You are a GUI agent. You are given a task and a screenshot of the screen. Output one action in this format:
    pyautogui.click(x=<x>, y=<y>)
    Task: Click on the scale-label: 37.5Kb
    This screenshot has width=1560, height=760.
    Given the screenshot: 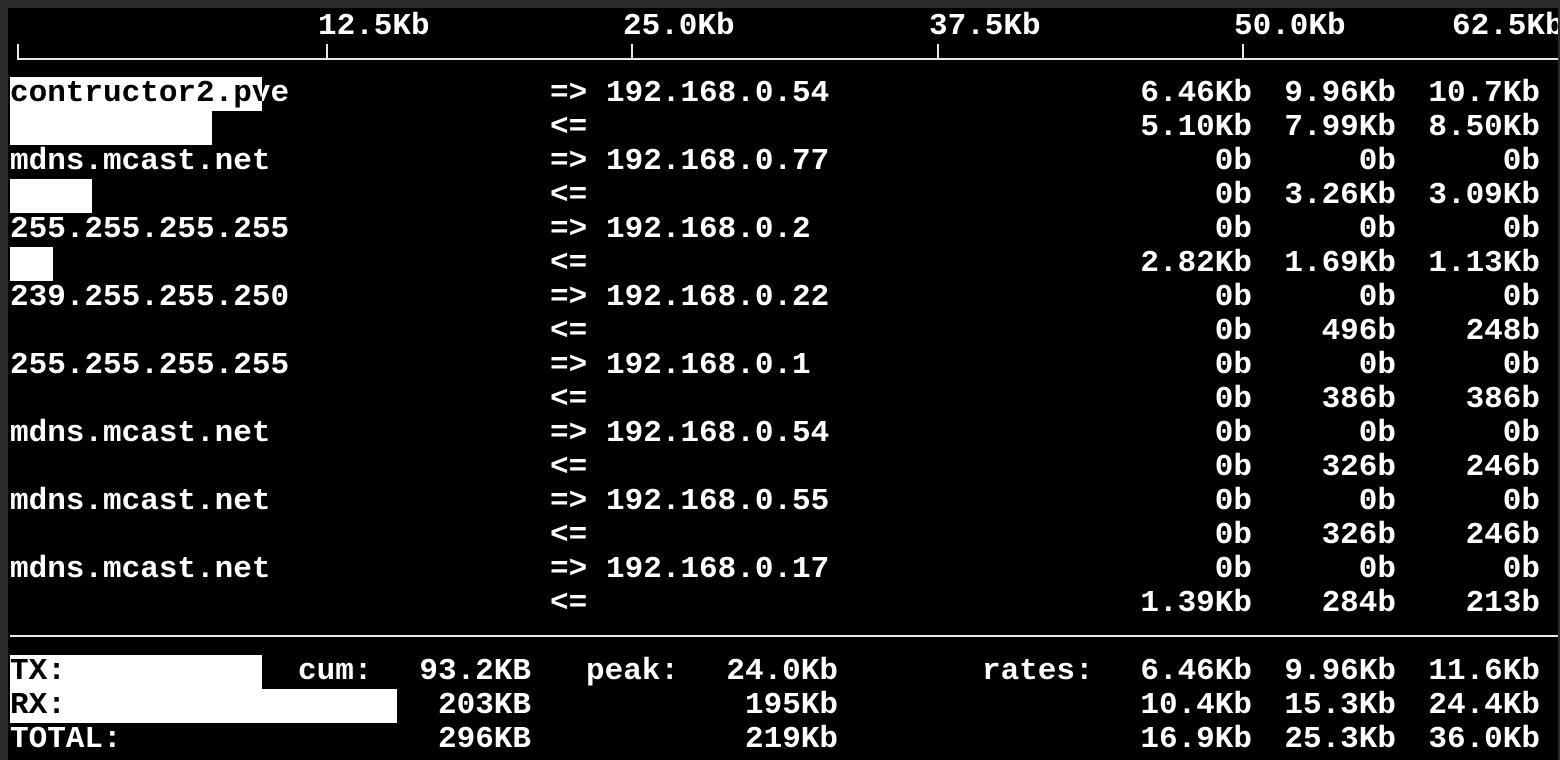 What is the action you would take?
    pyautogui.click(x=985, y=26)
    